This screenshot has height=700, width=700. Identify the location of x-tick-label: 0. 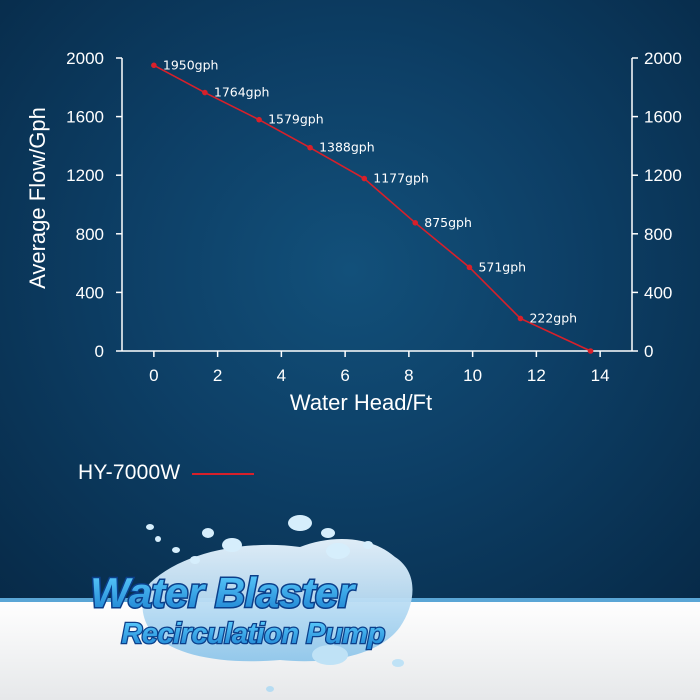
(153, 375).